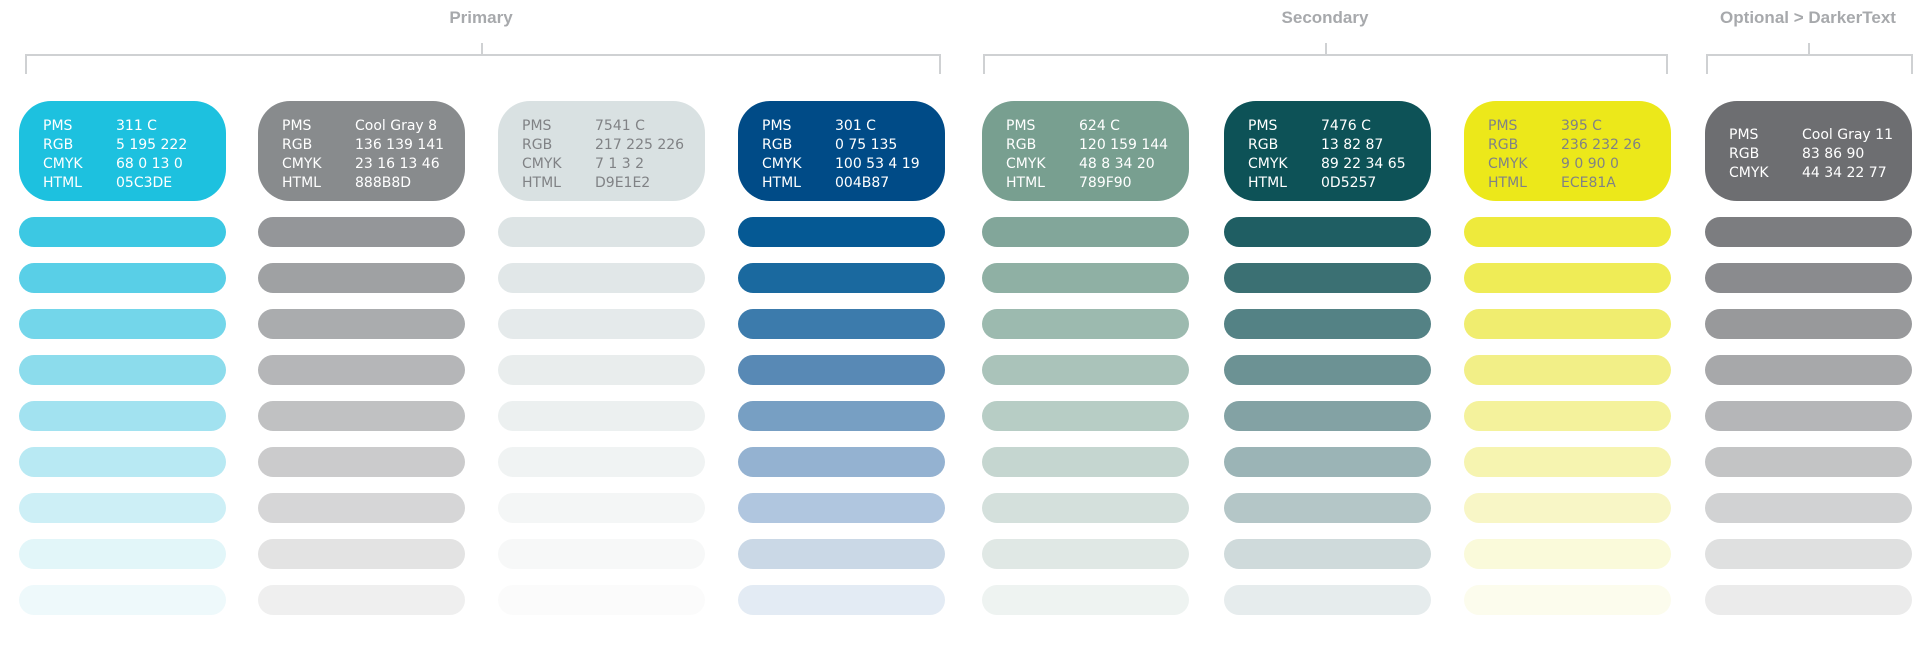 The width and height of the screenshot is (1925, 656). Describe the element at coordinates (1352, 145) in the screenshot. I see `spec-value: 13 82 87` at that location.